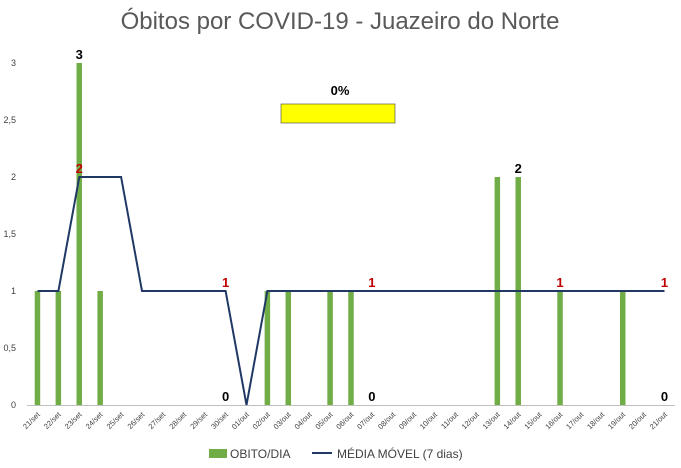 The image size is (681, 468). I want to click on data-label: 3, so click(79, 54).